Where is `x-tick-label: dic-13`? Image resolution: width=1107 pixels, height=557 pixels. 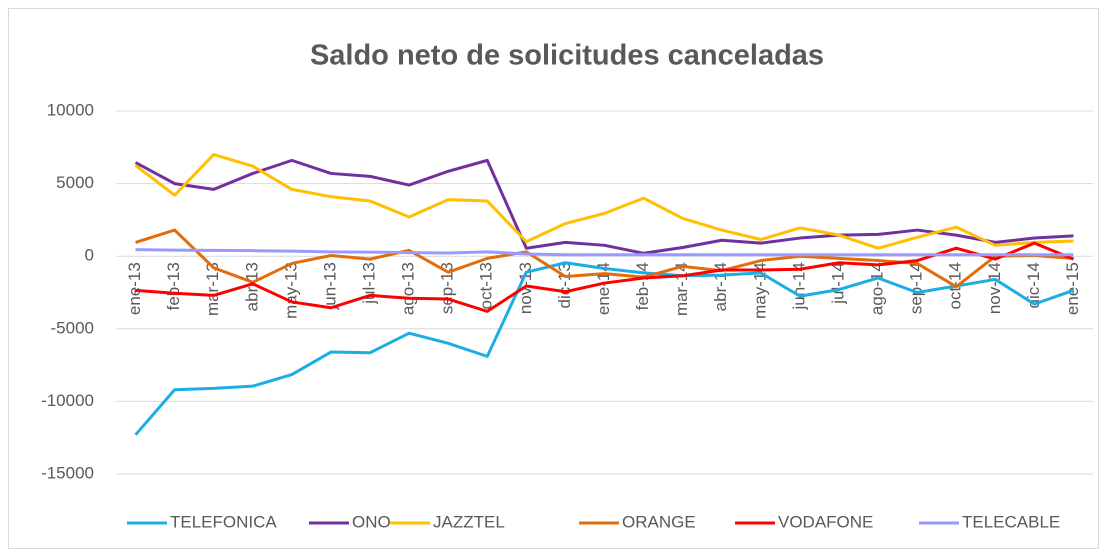
x-tick-label: dic-13 is located at coordinates (564, 285).